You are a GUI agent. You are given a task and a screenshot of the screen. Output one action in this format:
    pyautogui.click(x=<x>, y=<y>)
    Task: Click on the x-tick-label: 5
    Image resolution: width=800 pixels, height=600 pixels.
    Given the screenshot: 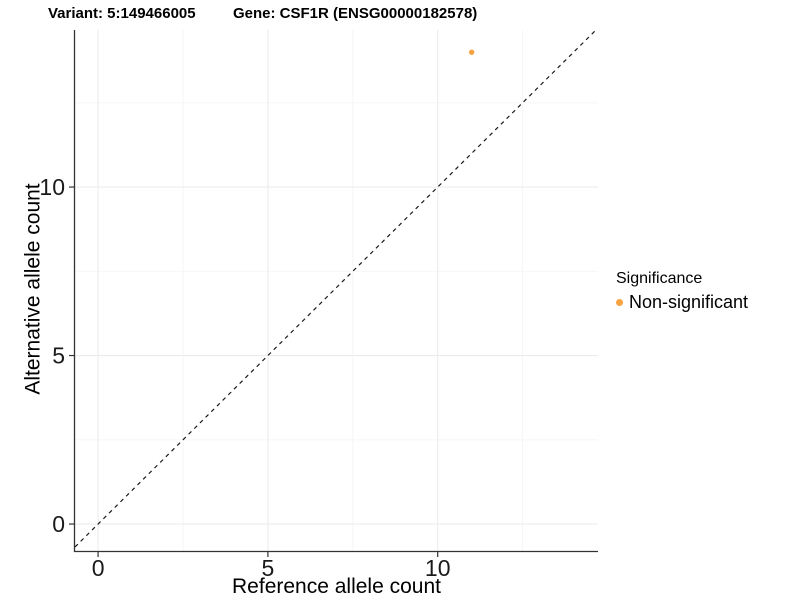 What is the action you would take?
    pyautogui.click(x=268, y=568)
    